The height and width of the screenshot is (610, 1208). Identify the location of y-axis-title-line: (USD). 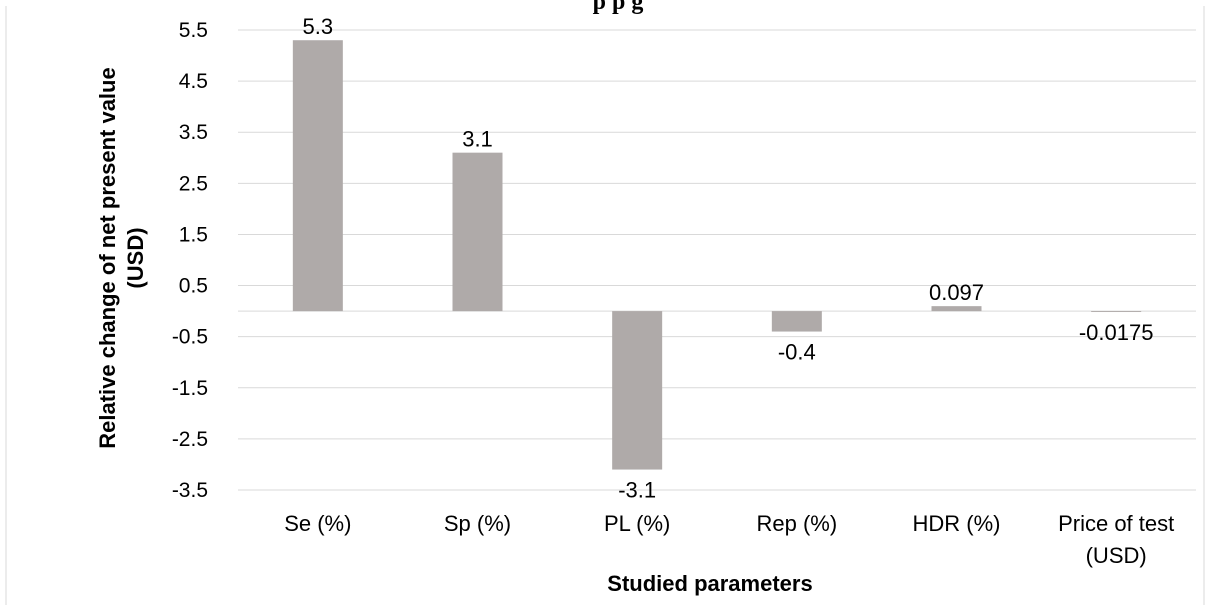
(135, 257).